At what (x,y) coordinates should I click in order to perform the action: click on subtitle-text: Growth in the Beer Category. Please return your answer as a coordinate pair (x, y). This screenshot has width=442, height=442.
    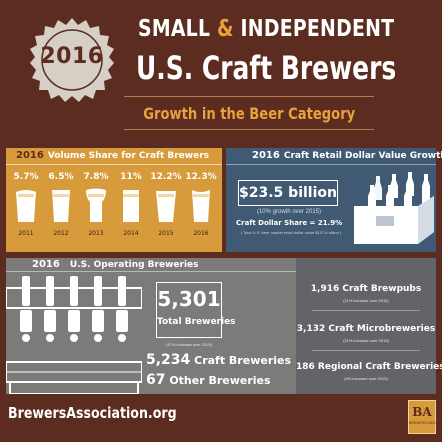
    Looking at the image, I should click on (249, 113).